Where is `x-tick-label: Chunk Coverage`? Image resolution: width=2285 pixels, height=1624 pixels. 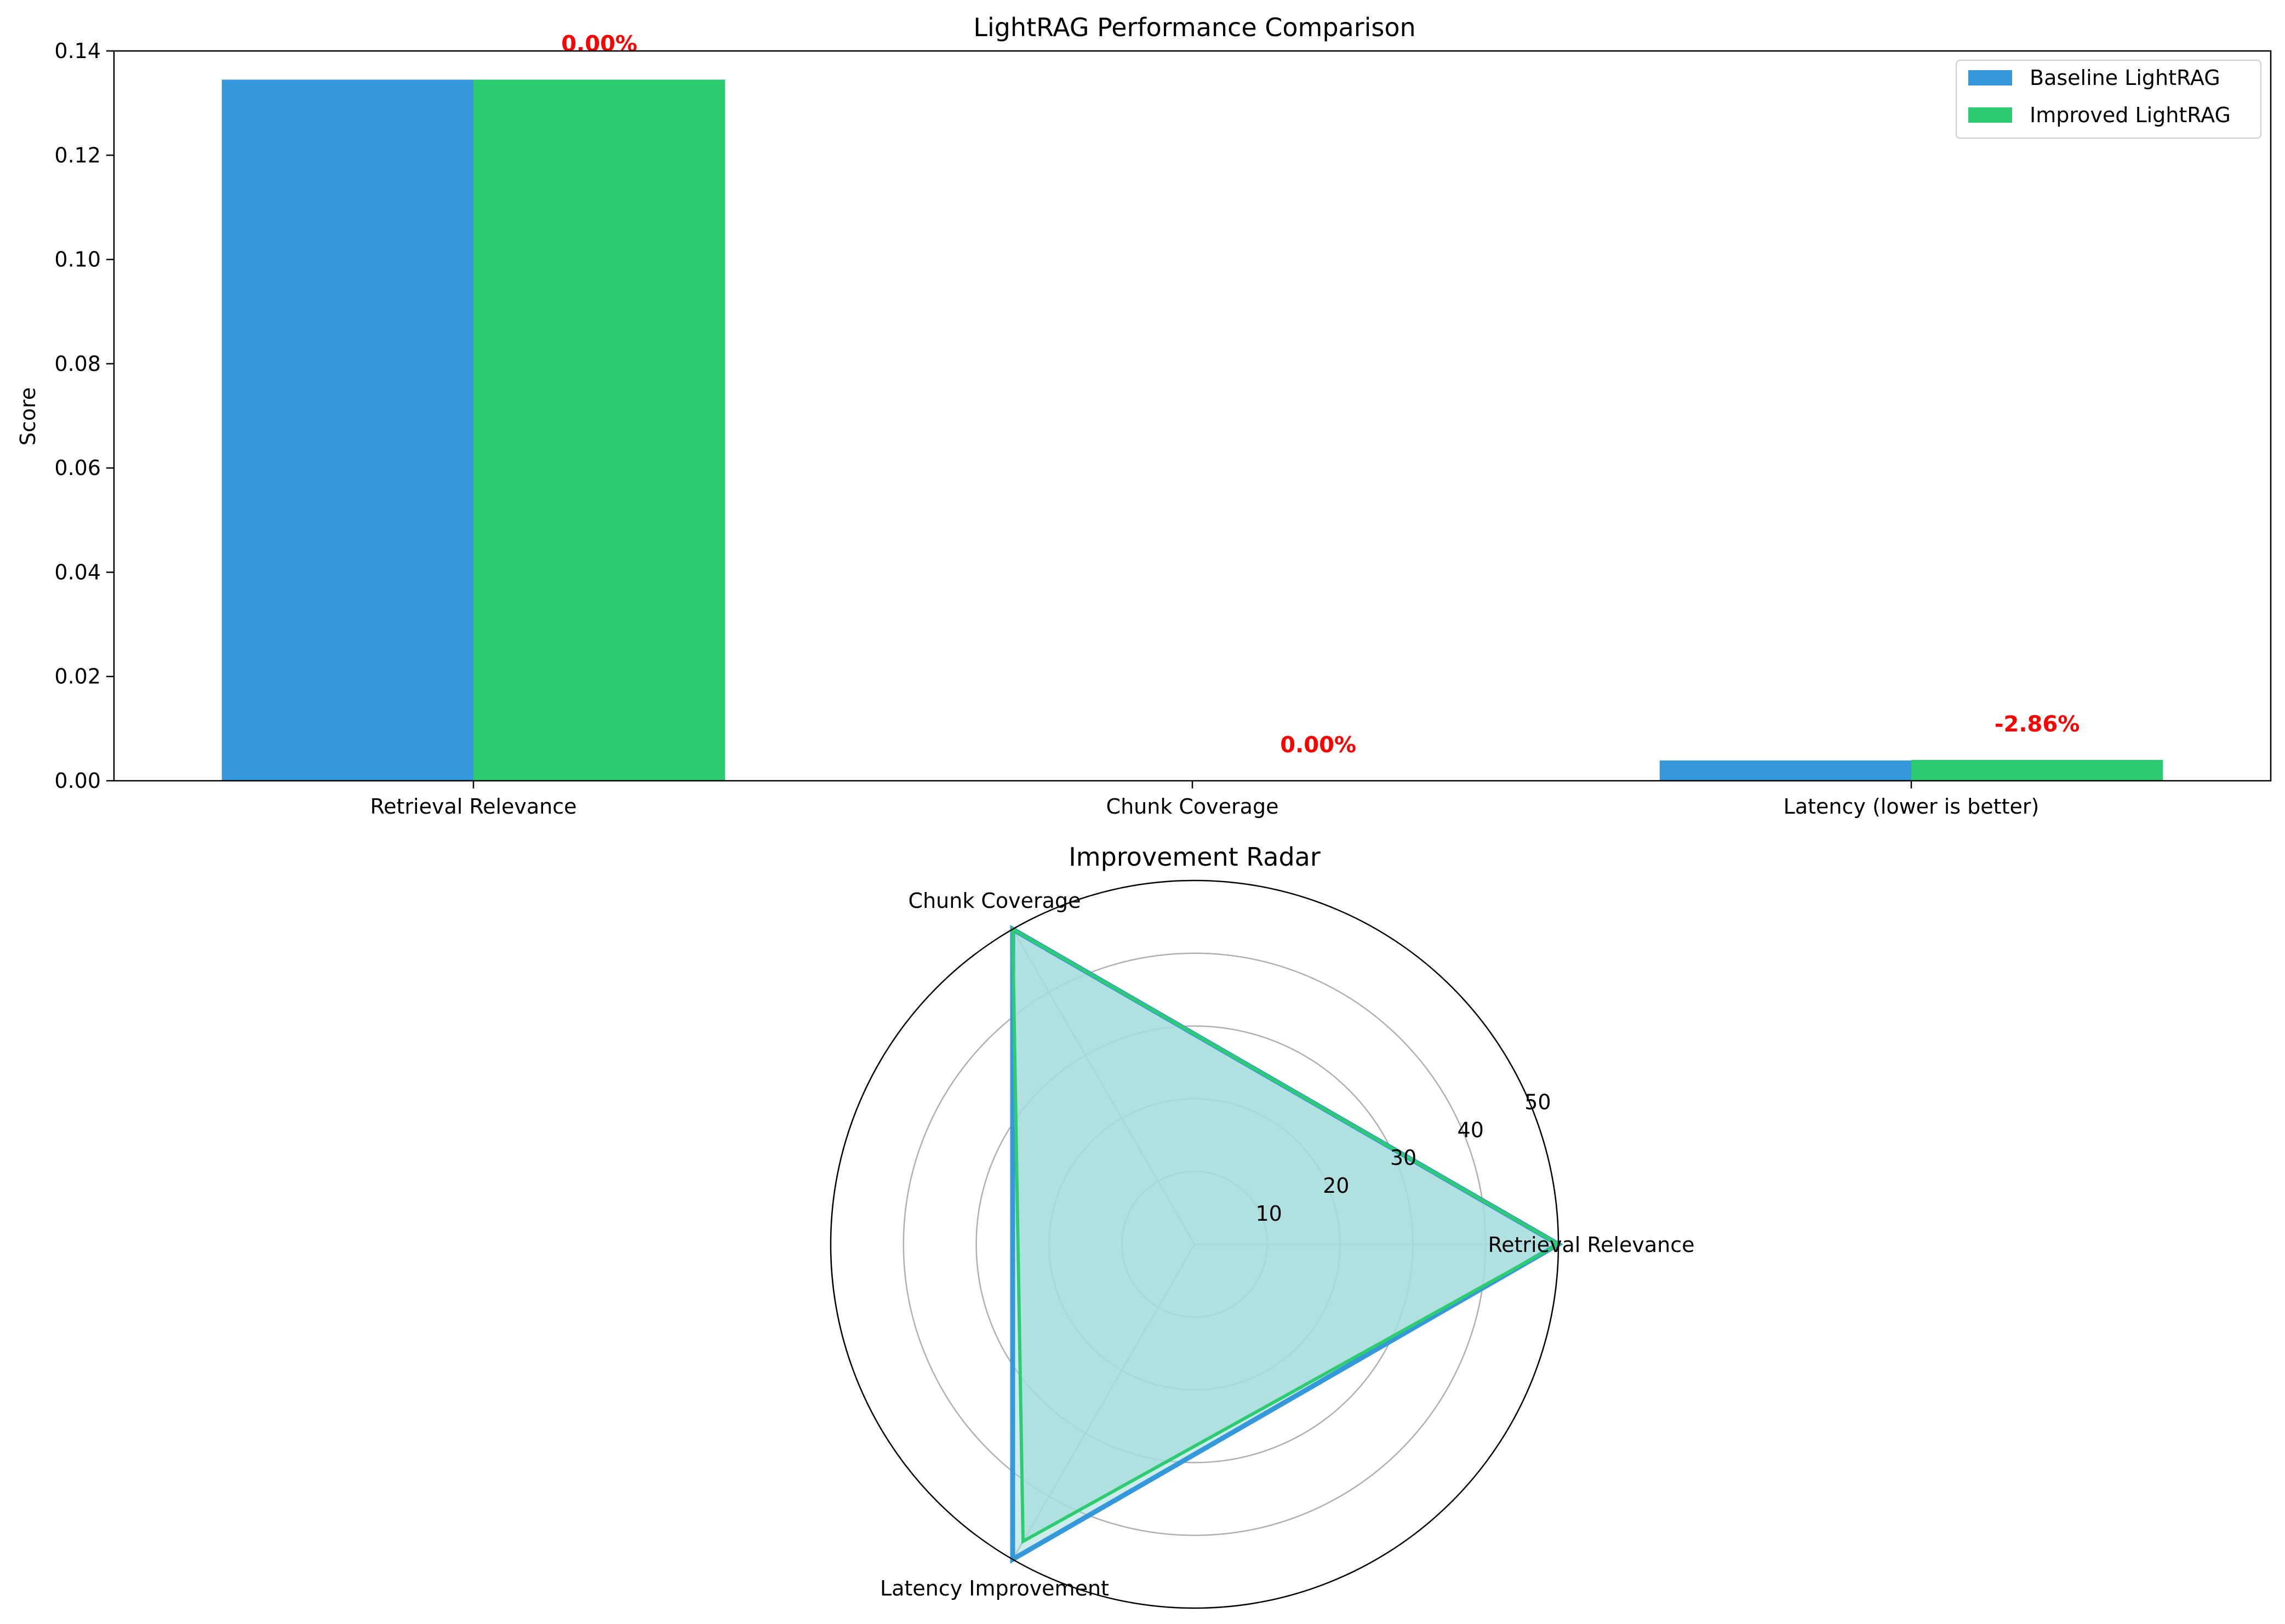 x-tick-label: Chunk Coverage is located at coordinates (1192, 806).